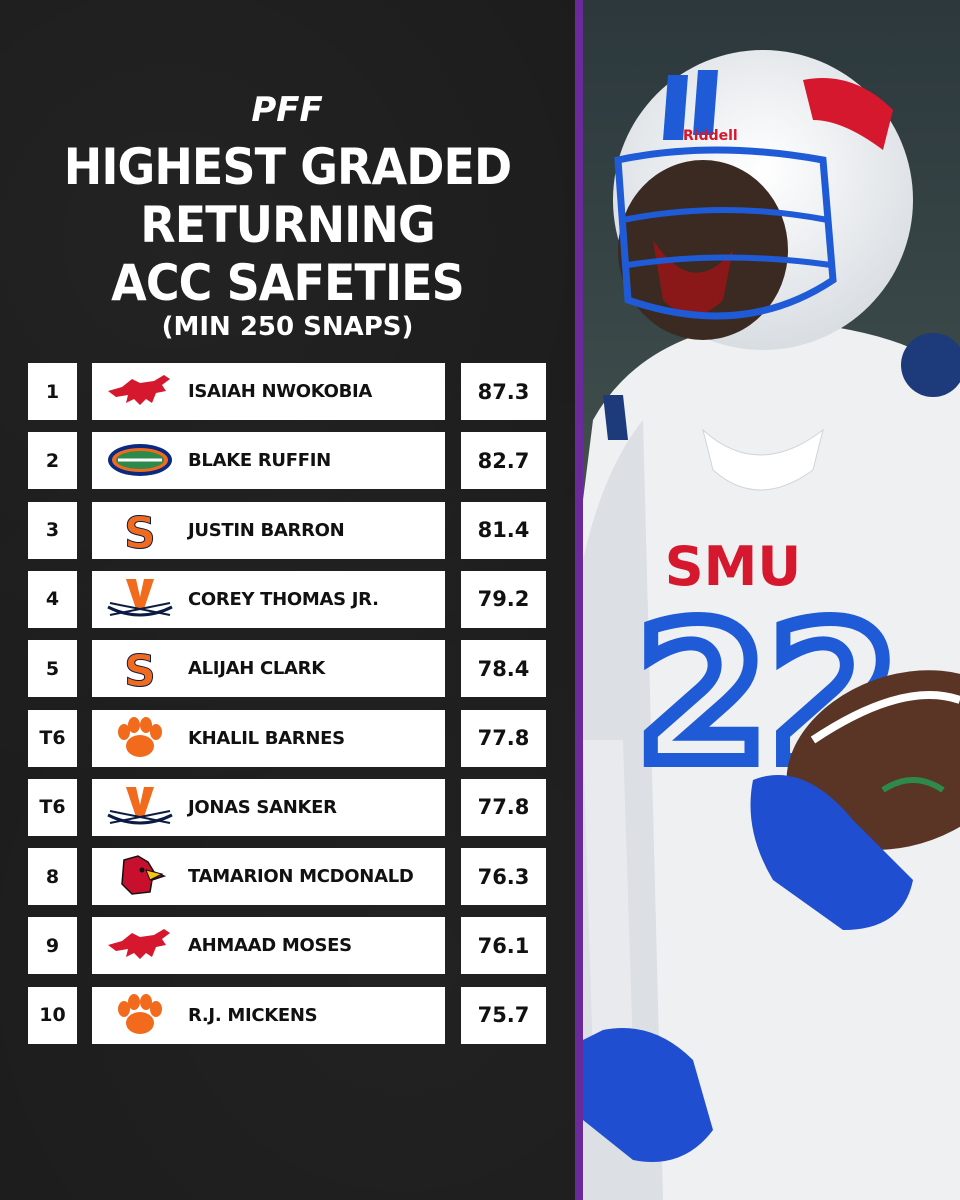 This screenshot has width=960, height=1200. I want to click on player-cell: S JUSTIN BARRON, so click(268, 530).